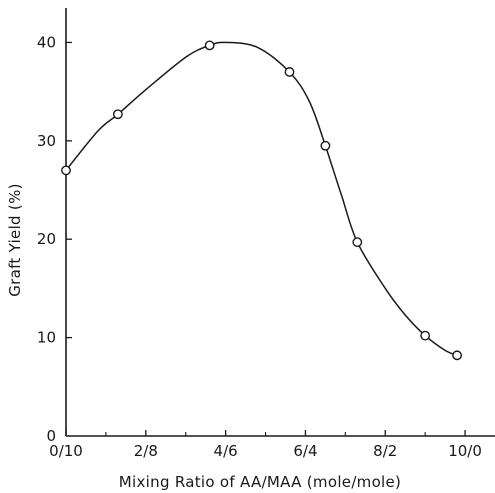 The width and height of the screenshot is (495, 493). Describe the element at coordinates (46, 141) in the screenshot. I see `y-tick-label: 30` at that location.